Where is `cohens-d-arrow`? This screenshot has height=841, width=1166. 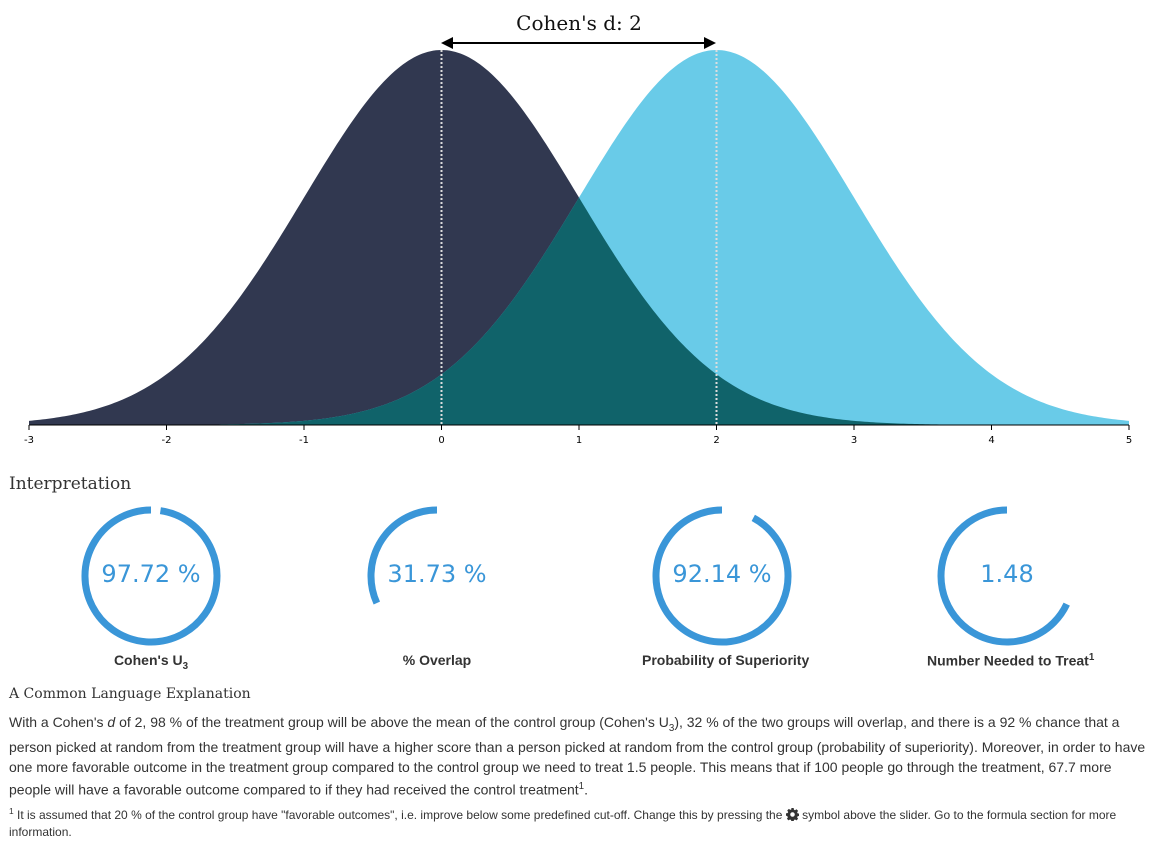 cohens-d-arrow is located at coordinates (578, 43).